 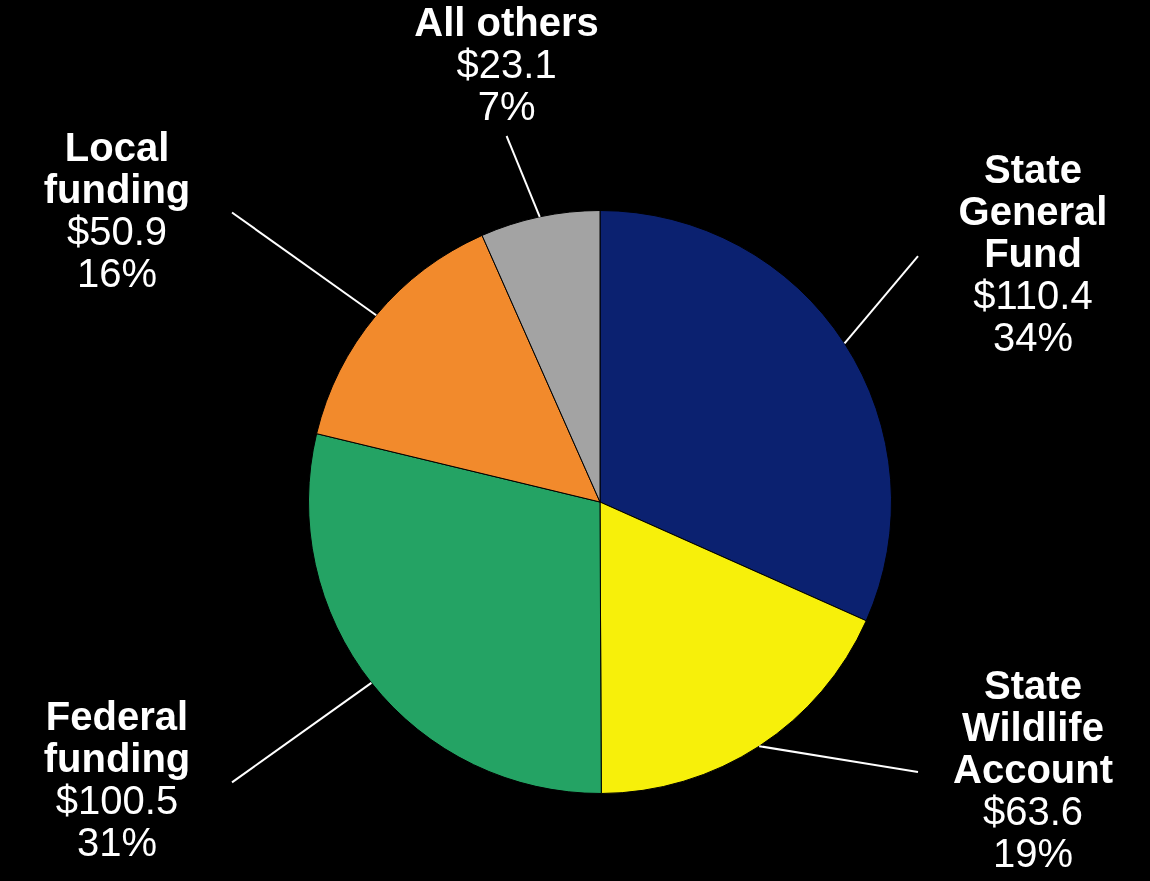 What do you see at coordinates (506, 85) in the screenshot?
I see `data-label: $23.1 7%` at bounding box center [506, 85].